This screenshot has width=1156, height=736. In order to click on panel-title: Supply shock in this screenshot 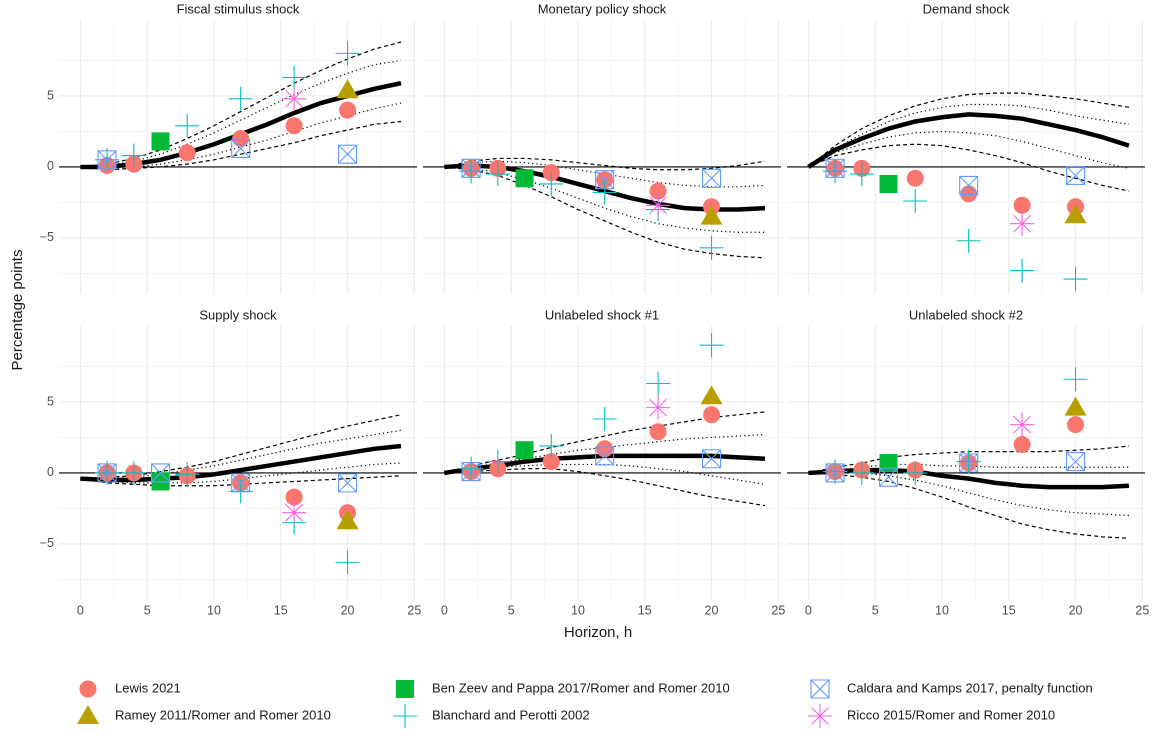, I will do `click(238, 314)`.